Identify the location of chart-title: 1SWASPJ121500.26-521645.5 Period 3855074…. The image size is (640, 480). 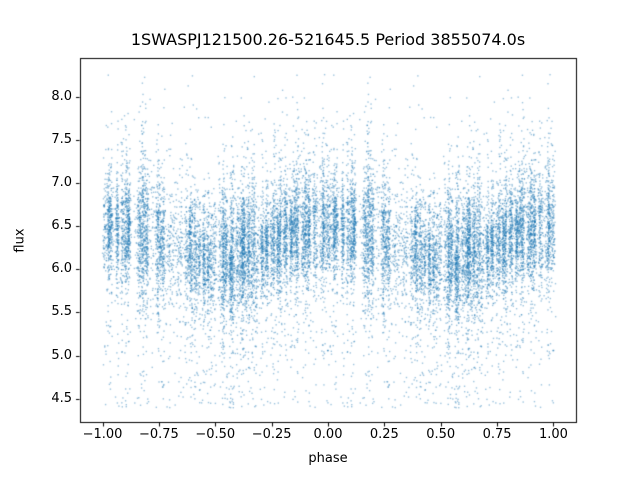
(328, 39).